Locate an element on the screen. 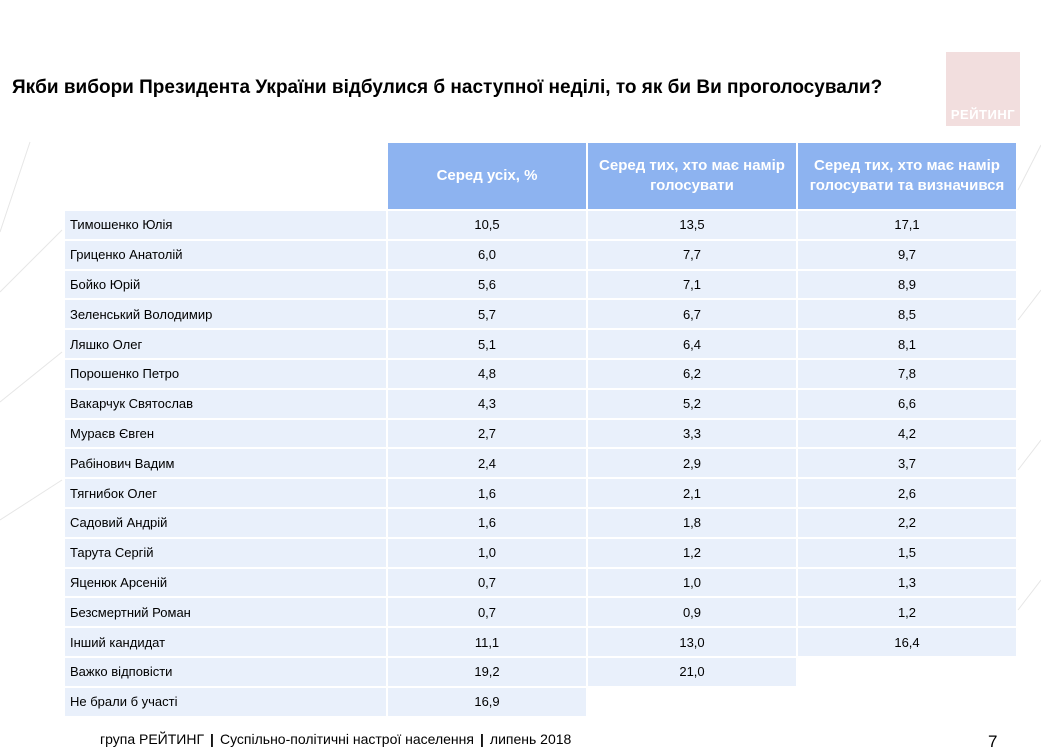 The image size is (1041, 755). candidate-name: Садовий Андрій is located at coordinates (225, 522).